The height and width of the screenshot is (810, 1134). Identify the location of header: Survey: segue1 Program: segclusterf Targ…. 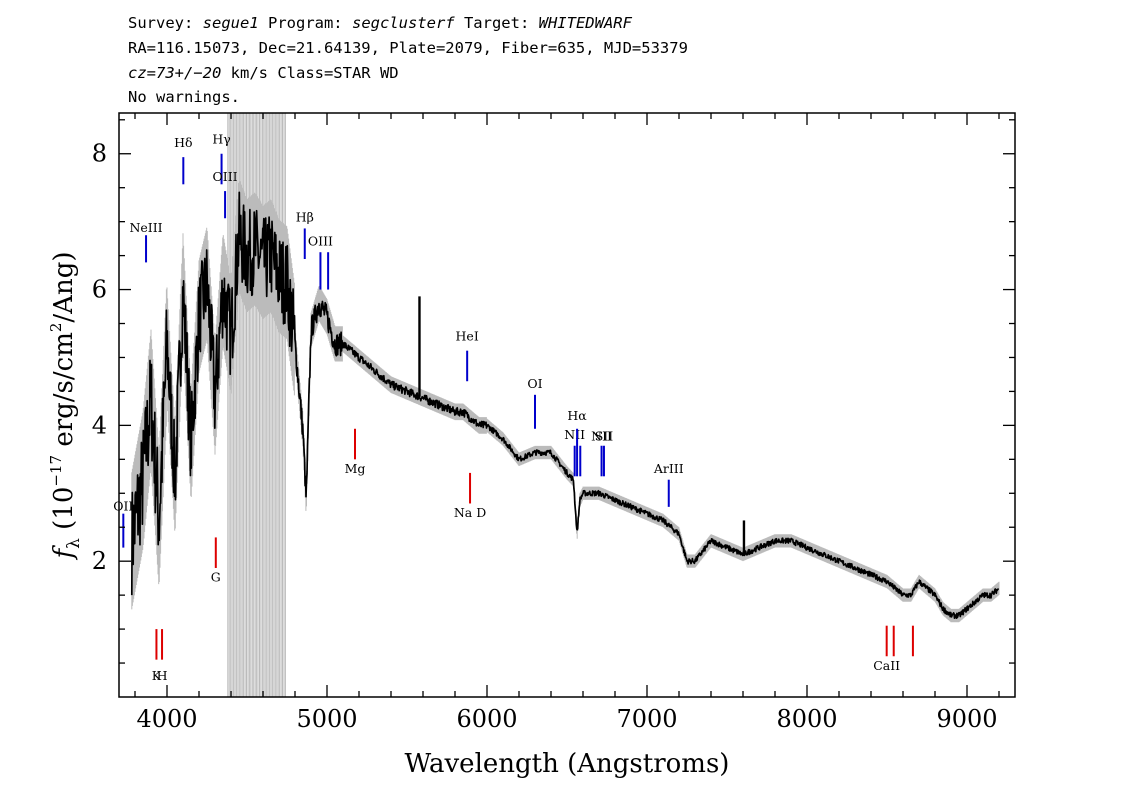
(408, 60).